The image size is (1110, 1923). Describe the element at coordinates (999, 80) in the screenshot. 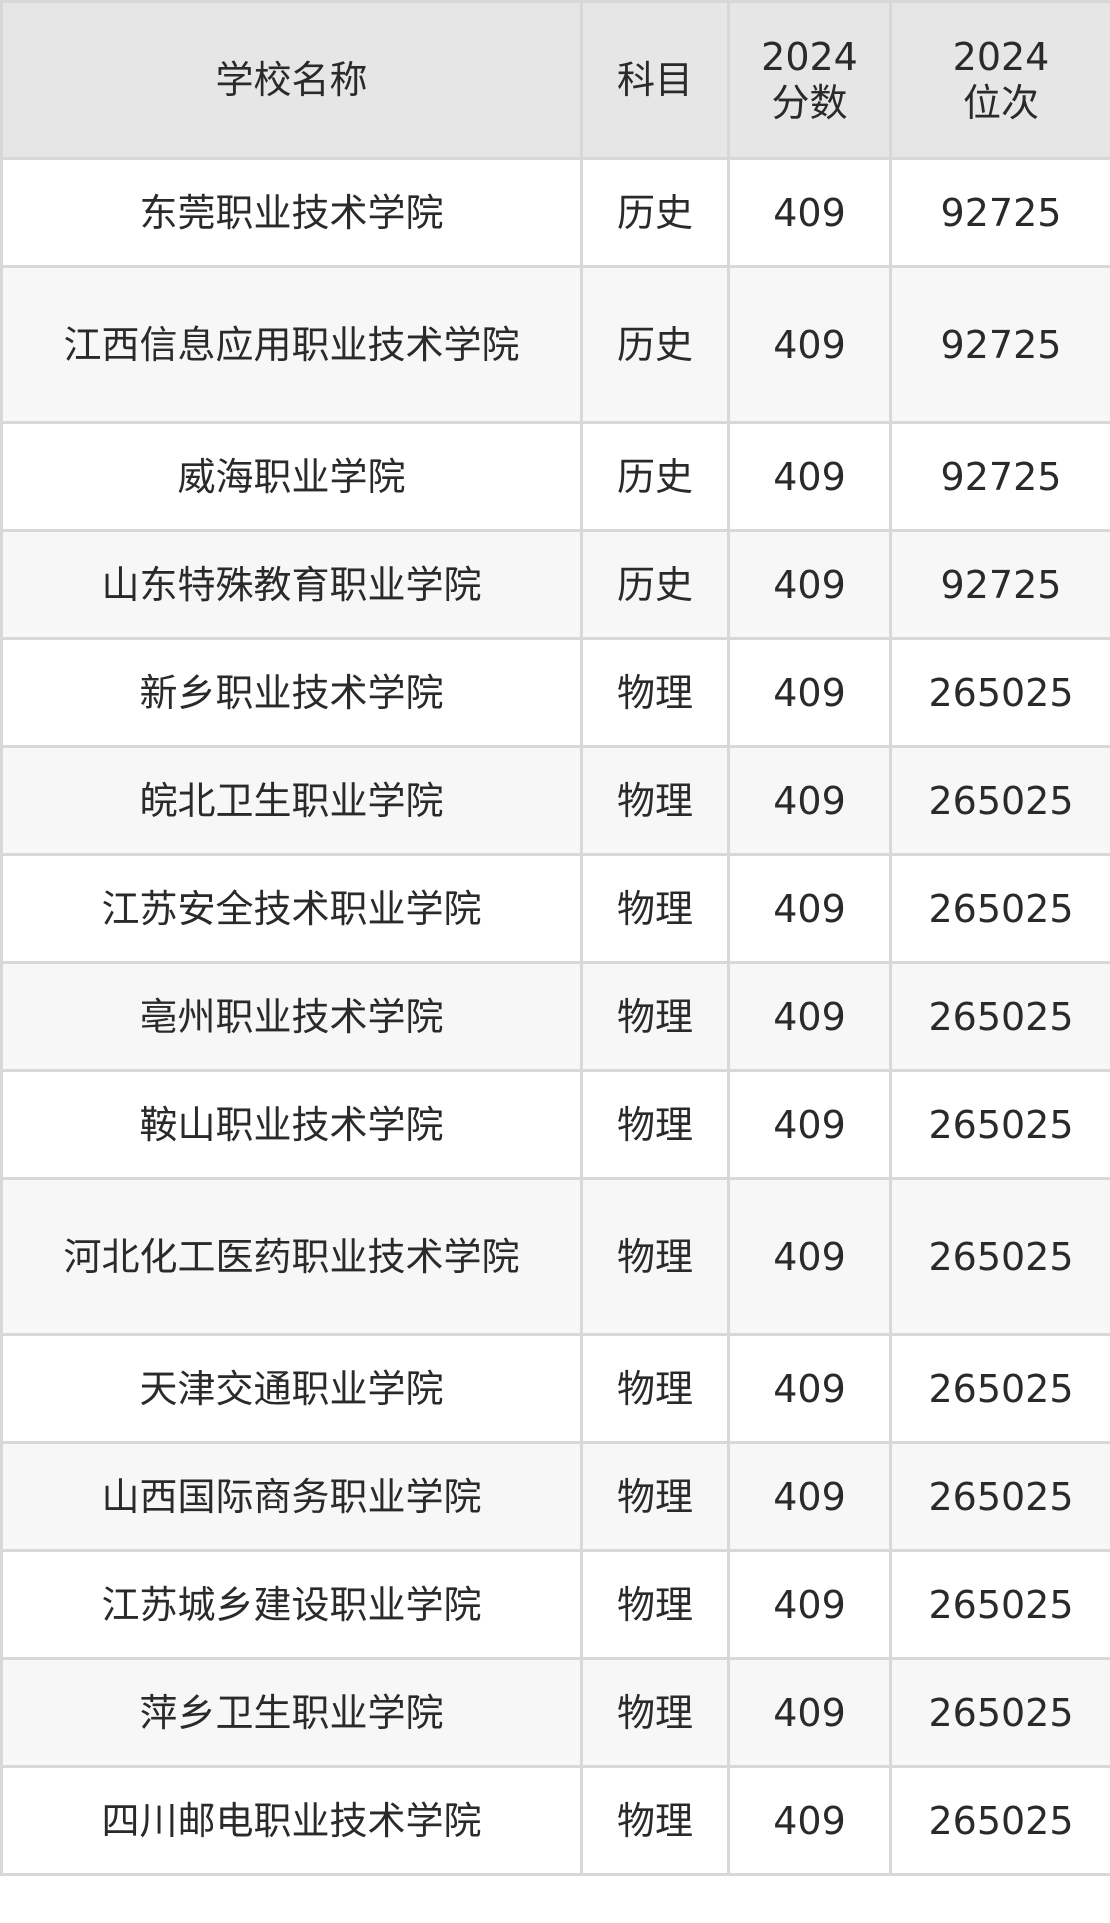

I see `header-rank: 2024 位次` at that location.